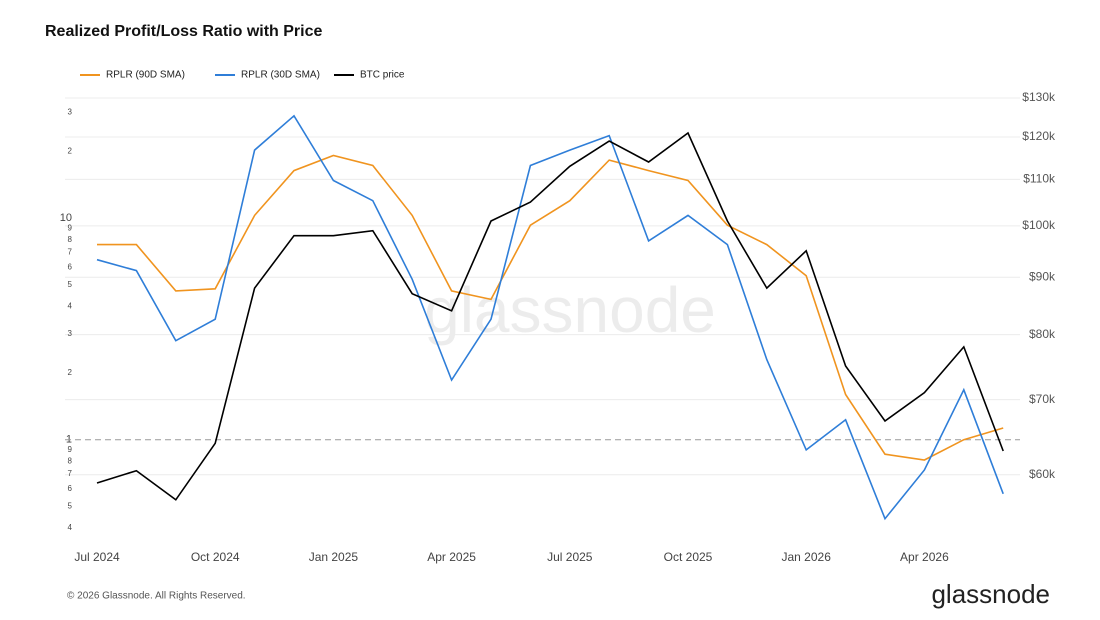 Image resolution: width=1100 pixels, height=620 pixels. Describe the element at coordinates (1042, 276) in the screenshot. I see `y2-tick-label: $90k` at that location.